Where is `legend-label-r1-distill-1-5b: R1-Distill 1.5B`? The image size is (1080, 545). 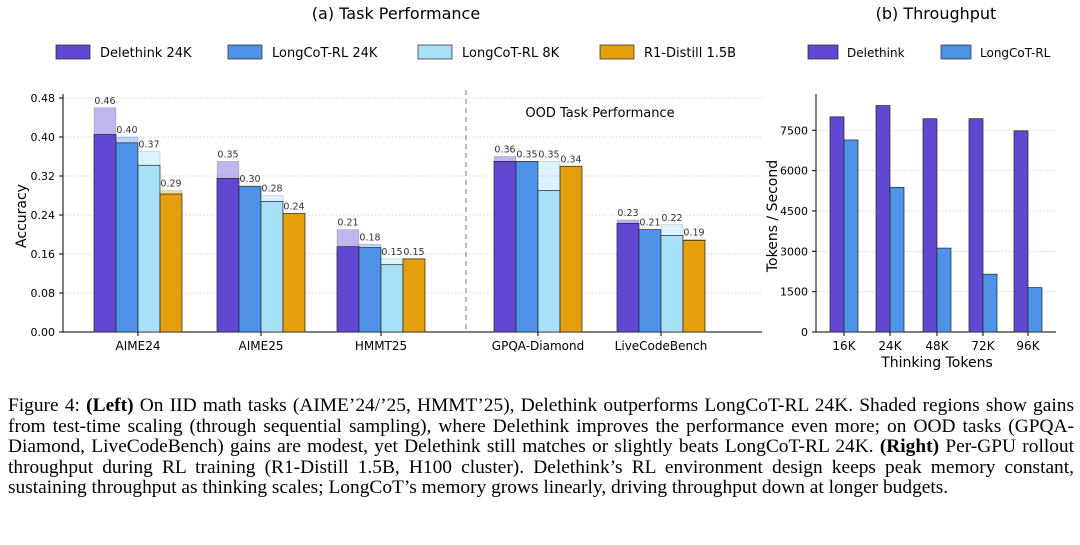 legend-label-r1-distill-1-5b: R1-Distill 1.5B is located at coordinates (690, 53).